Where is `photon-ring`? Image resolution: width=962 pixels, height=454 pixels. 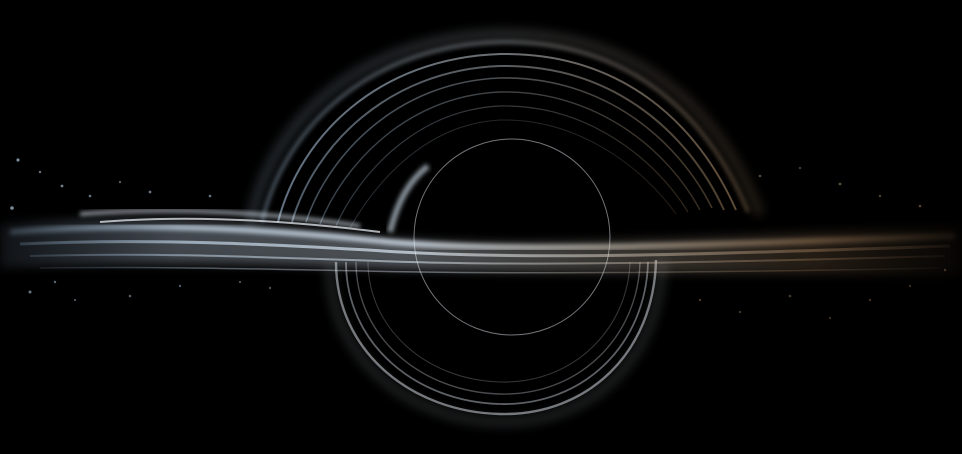
photon-ring is located at coordinates (512, 237).